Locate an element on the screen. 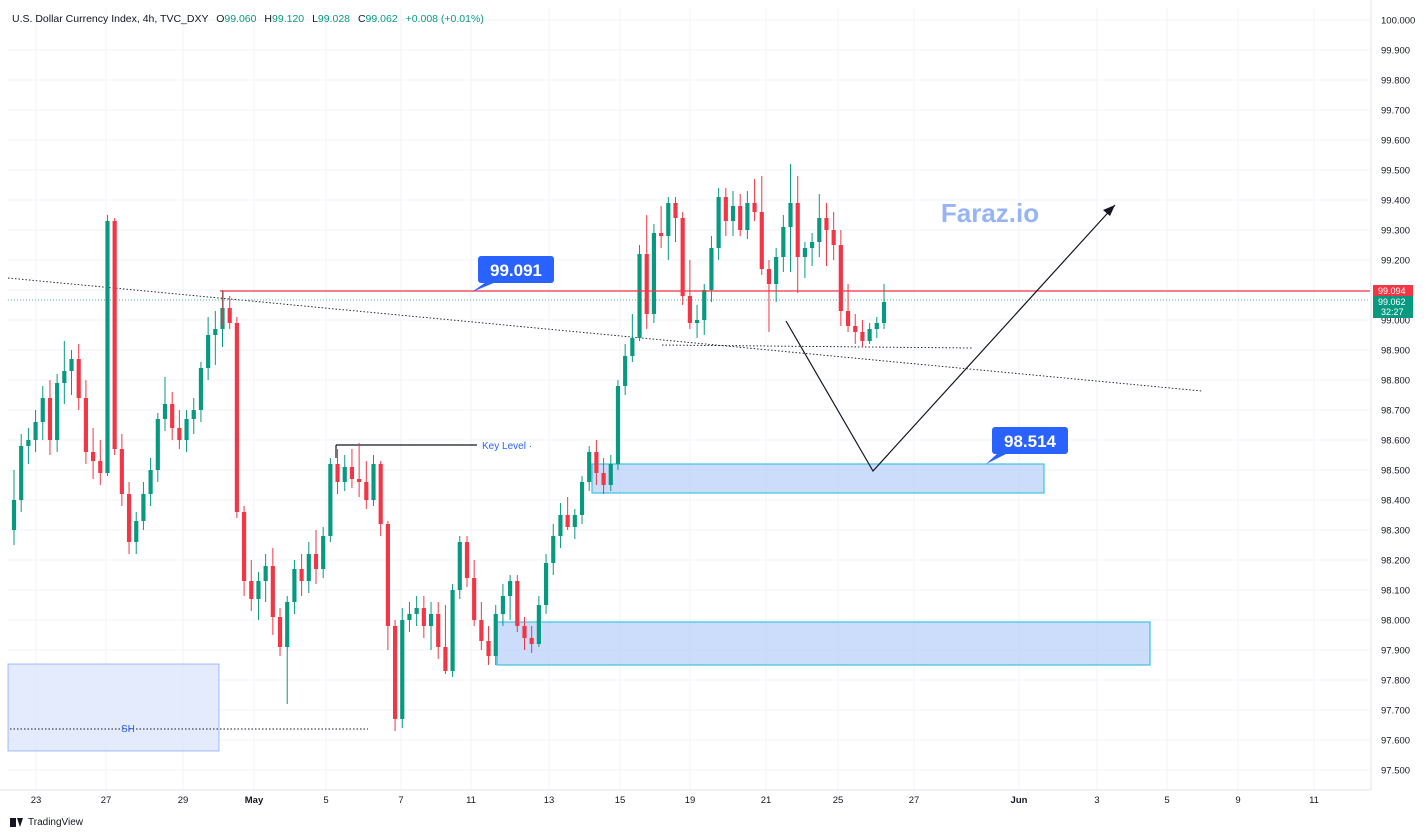  low-value: 99.028 is located at coordinates (334, 19).